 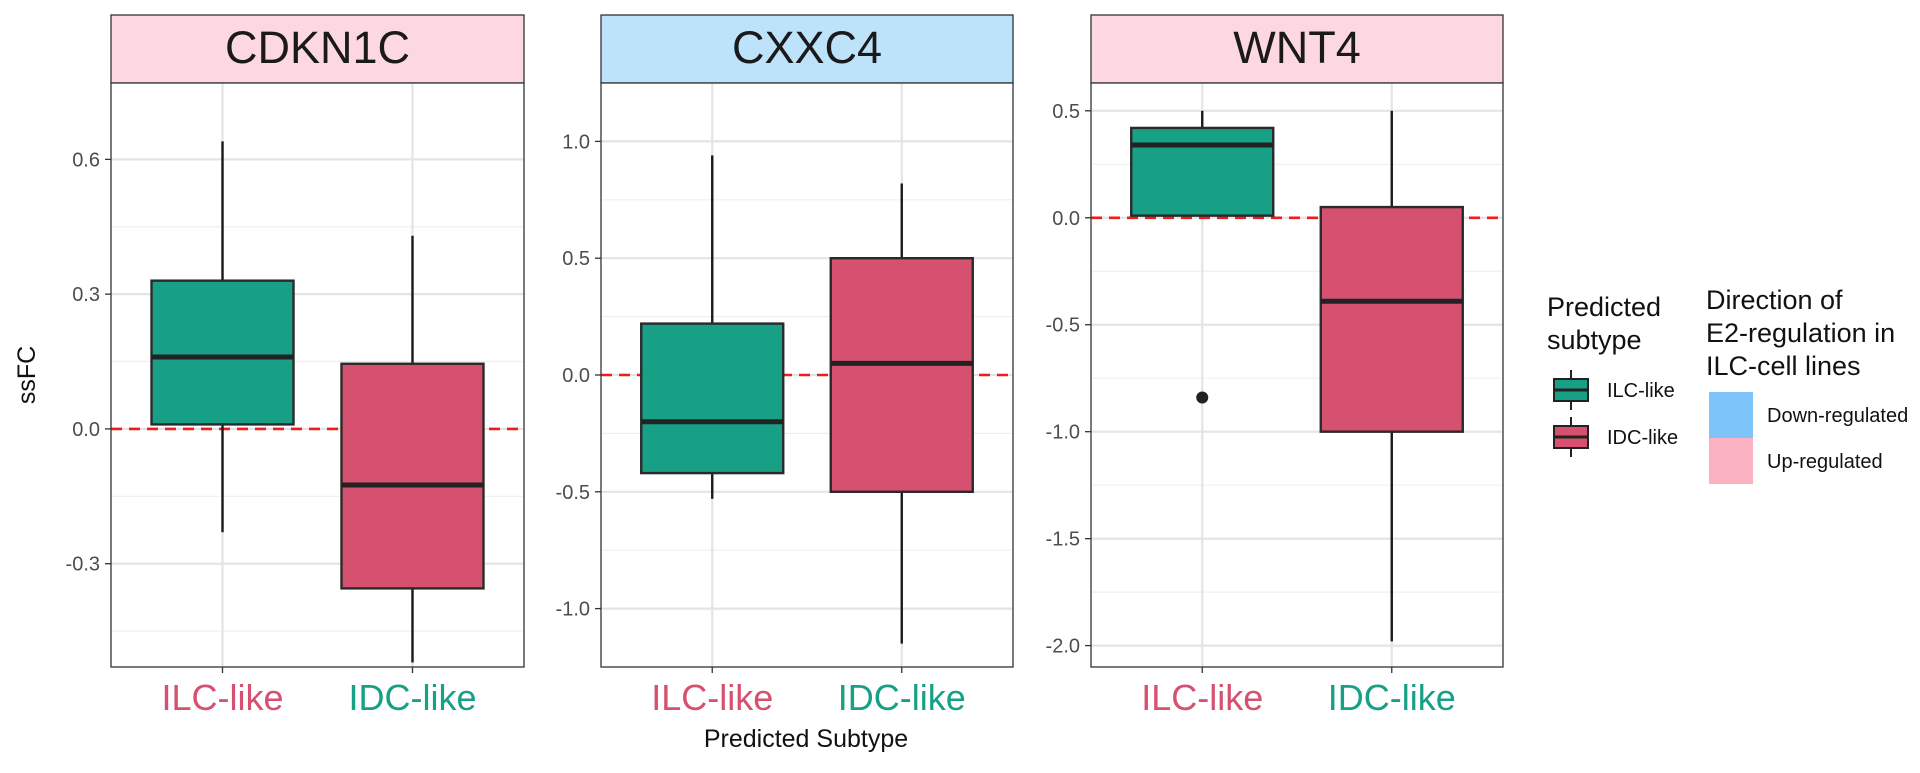 I want to click on legend-title: subtype, so click(x=1594, y=340).